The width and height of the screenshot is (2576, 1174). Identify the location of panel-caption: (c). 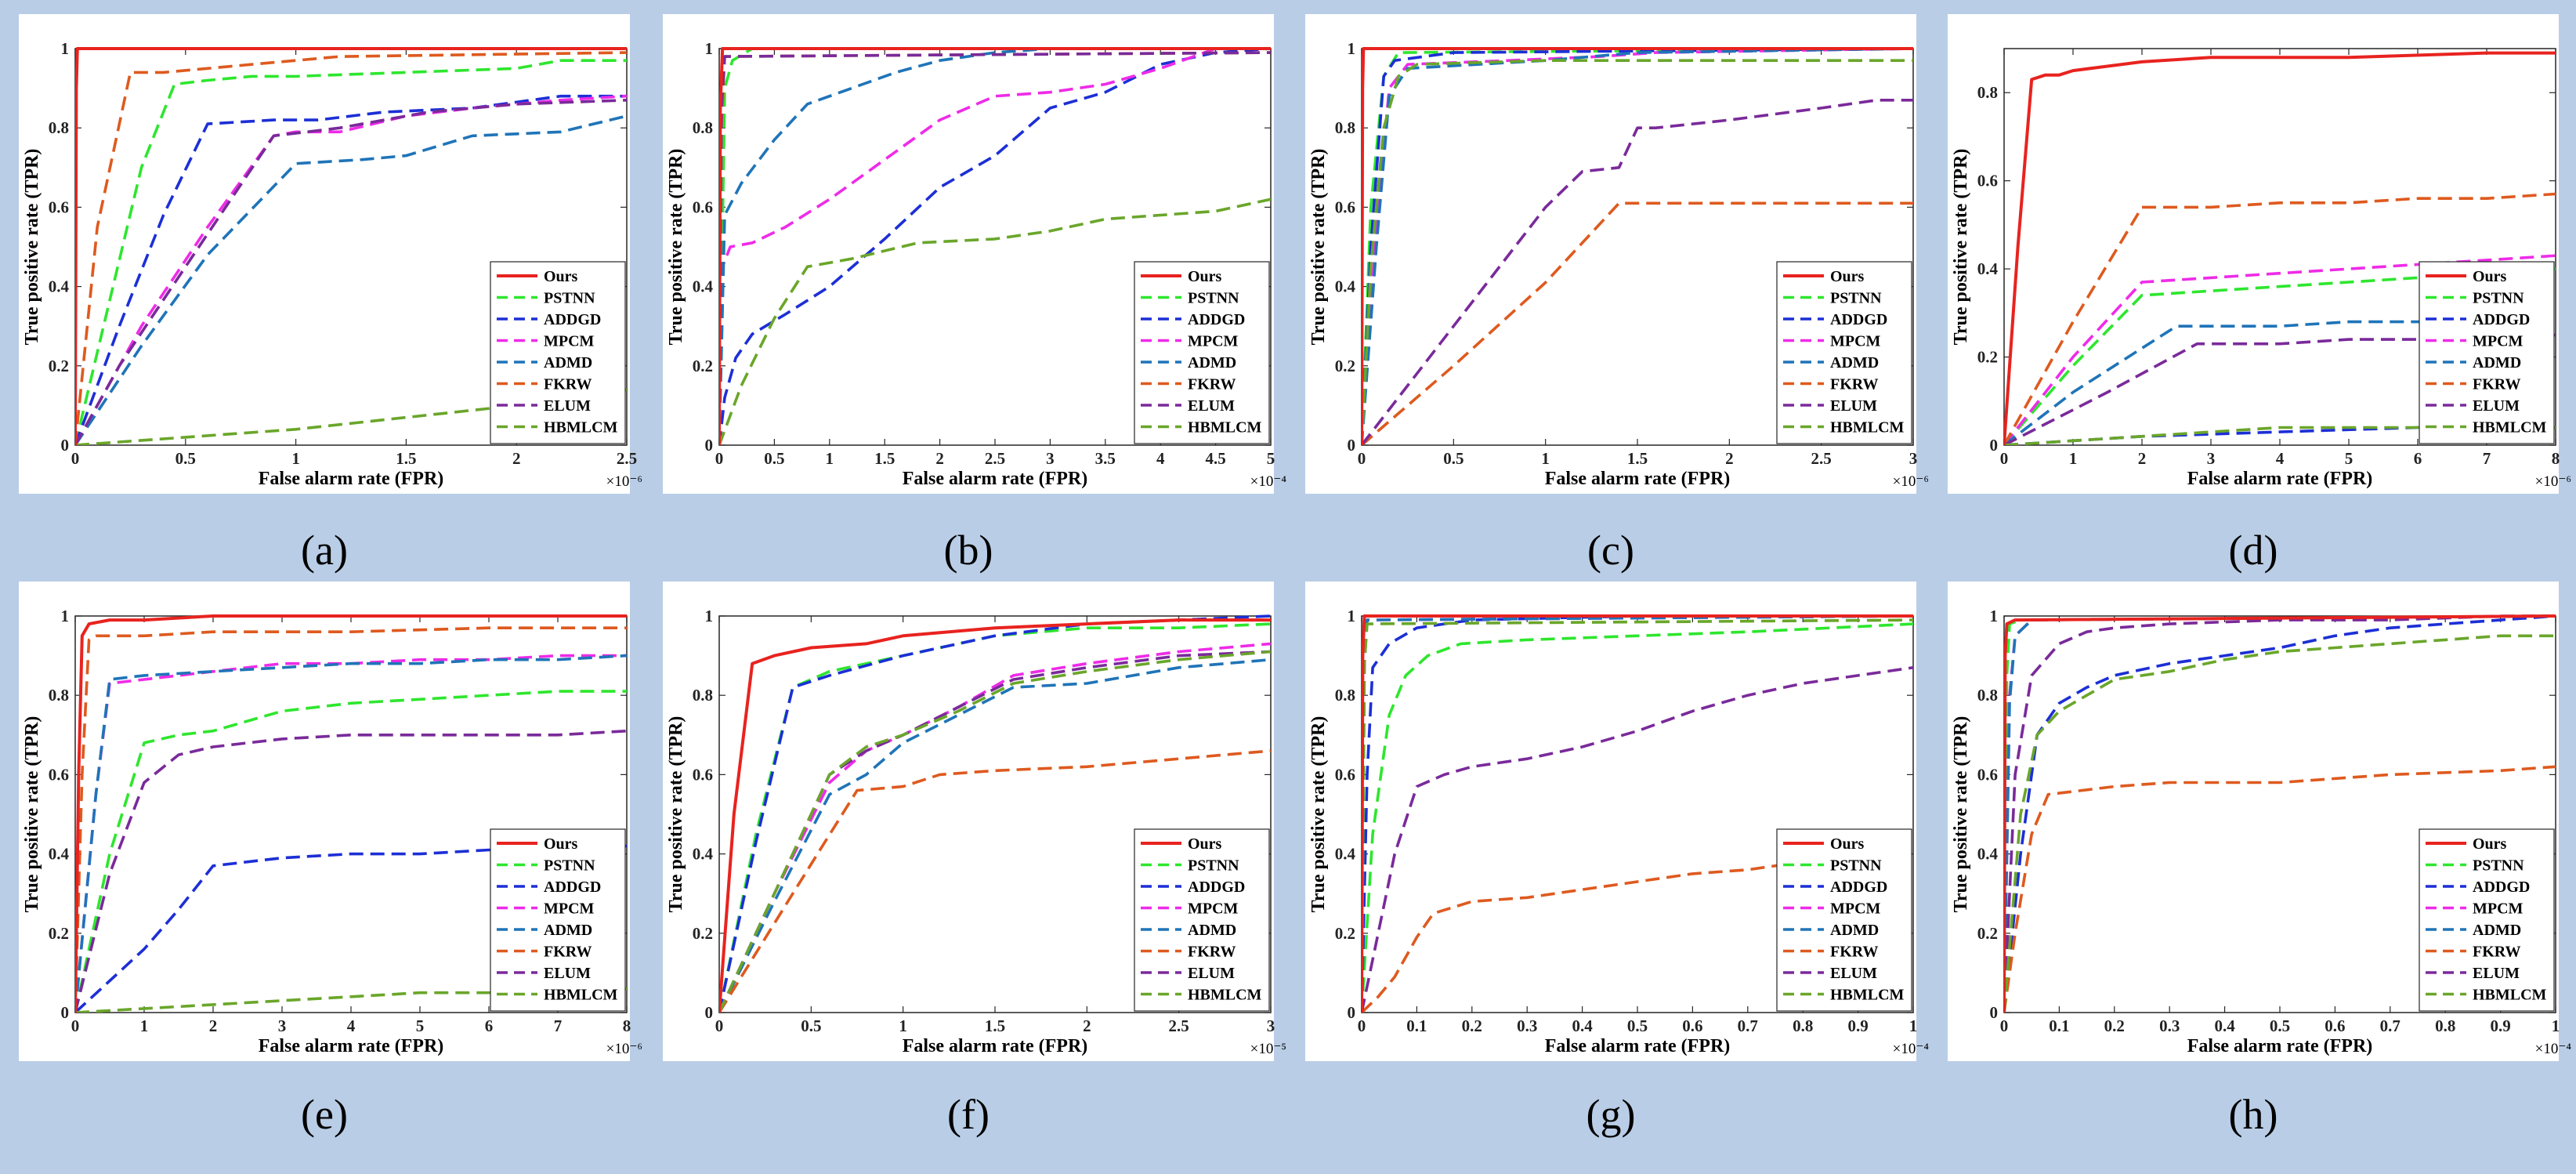
(1610, 550).